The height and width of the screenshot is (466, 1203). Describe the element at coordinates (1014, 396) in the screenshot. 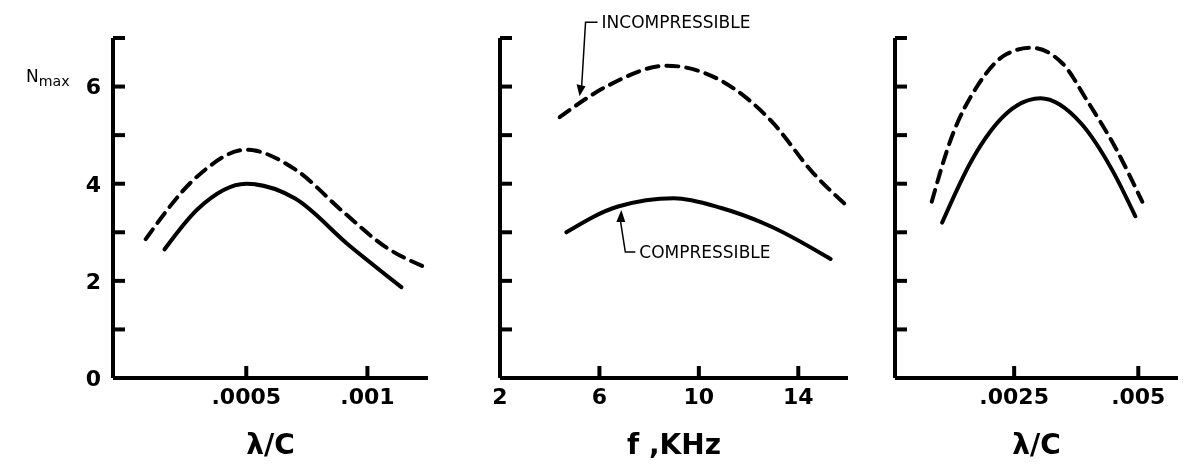

I see `x-tick-label: .0025` at that location.